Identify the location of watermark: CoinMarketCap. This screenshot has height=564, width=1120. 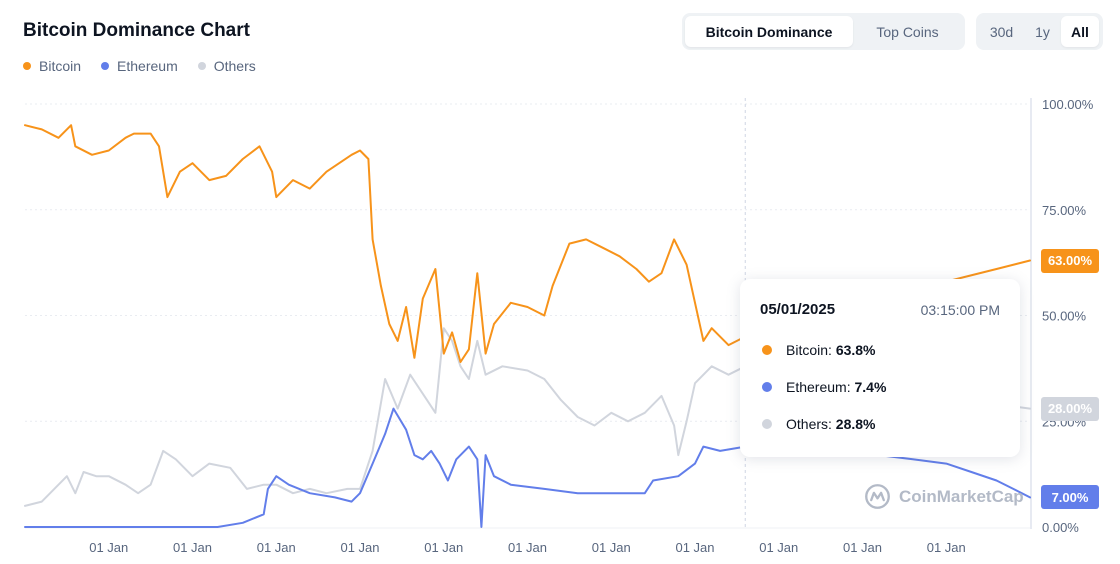
(944, 496).